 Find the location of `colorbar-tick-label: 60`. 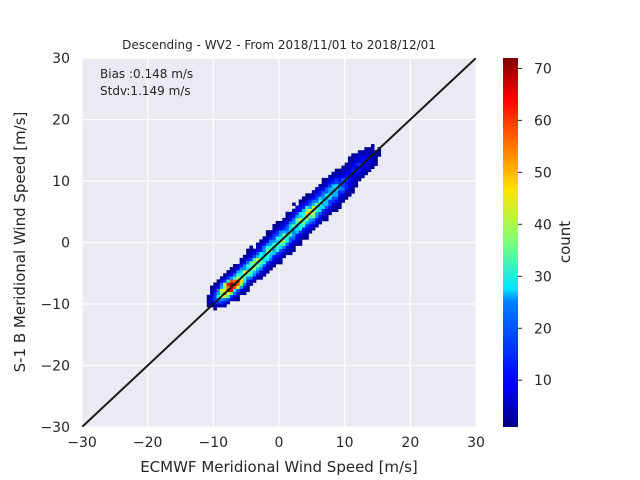

colorbar-tick-label: 60 is located at coordinates (543, 121).